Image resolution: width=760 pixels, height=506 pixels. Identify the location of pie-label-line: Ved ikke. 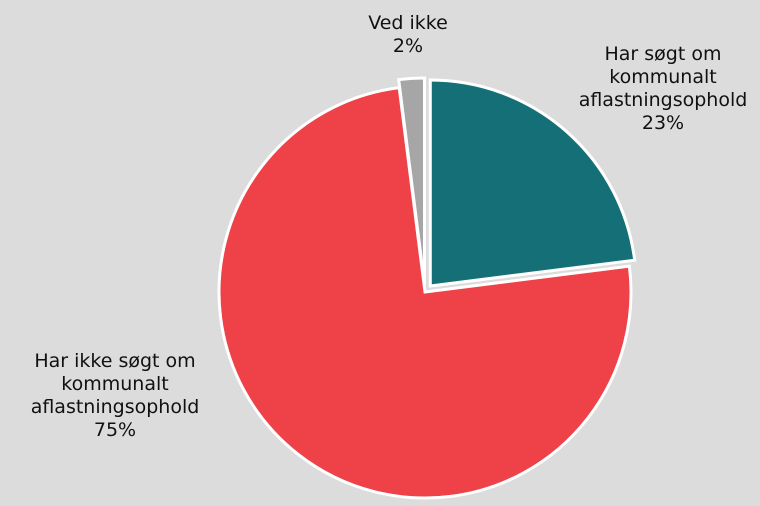
(408, 23).